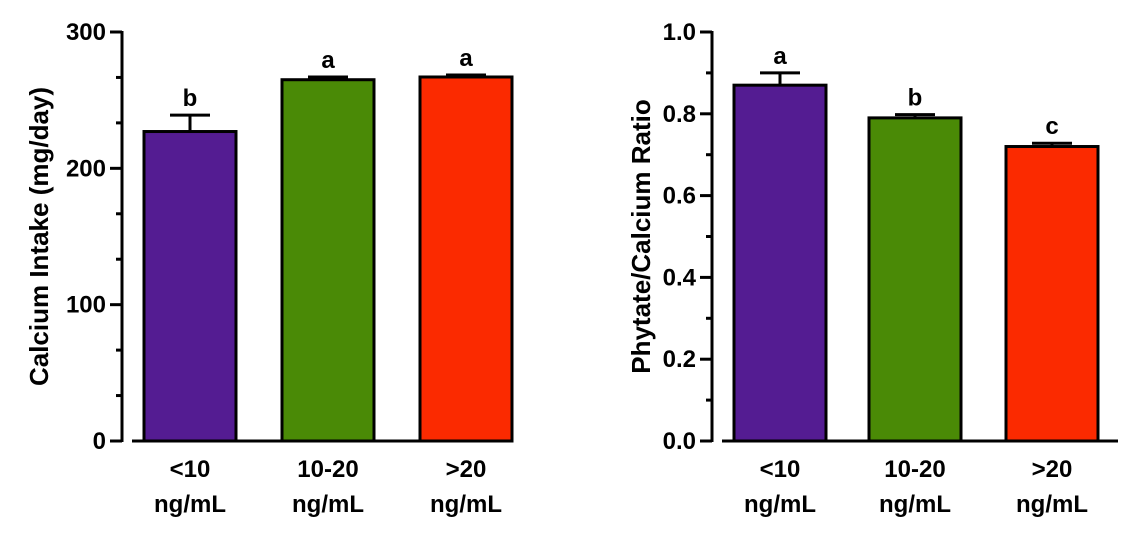 The image size is (1129, 537). What do you see at coordinates (641, 236) in the screenshot?
I see `y-axis-title: Phytate/Calcium Ratio` at bounding box center [641, 236].